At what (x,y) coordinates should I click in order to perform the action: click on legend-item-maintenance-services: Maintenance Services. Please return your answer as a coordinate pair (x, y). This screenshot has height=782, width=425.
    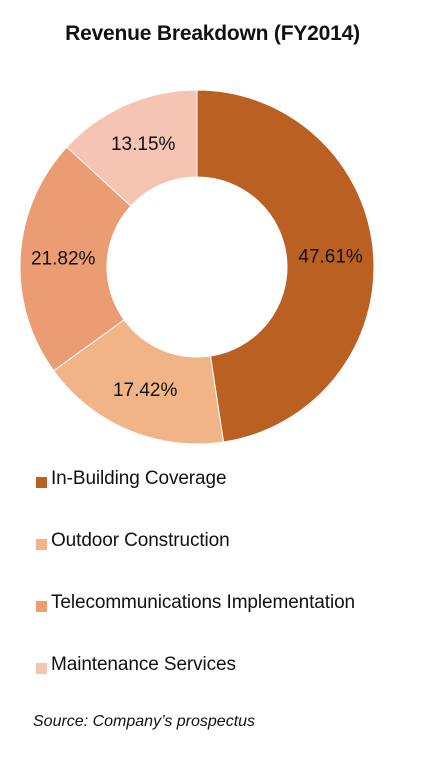
    Looking at the image, I should click on (228, 683).